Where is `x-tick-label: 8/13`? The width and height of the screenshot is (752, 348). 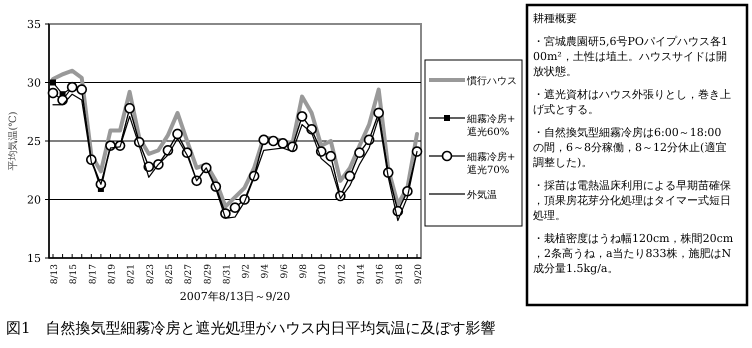
x-tick-label: 8/13 is located at coordinates (55, 274).